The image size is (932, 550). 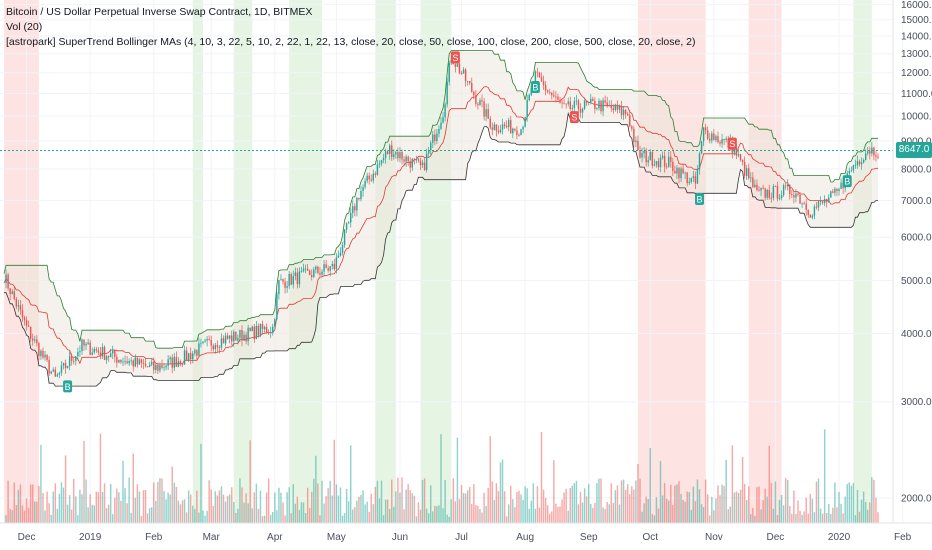 I want to click on y-tick-label: 13000.0, so click(x=916, y=54).